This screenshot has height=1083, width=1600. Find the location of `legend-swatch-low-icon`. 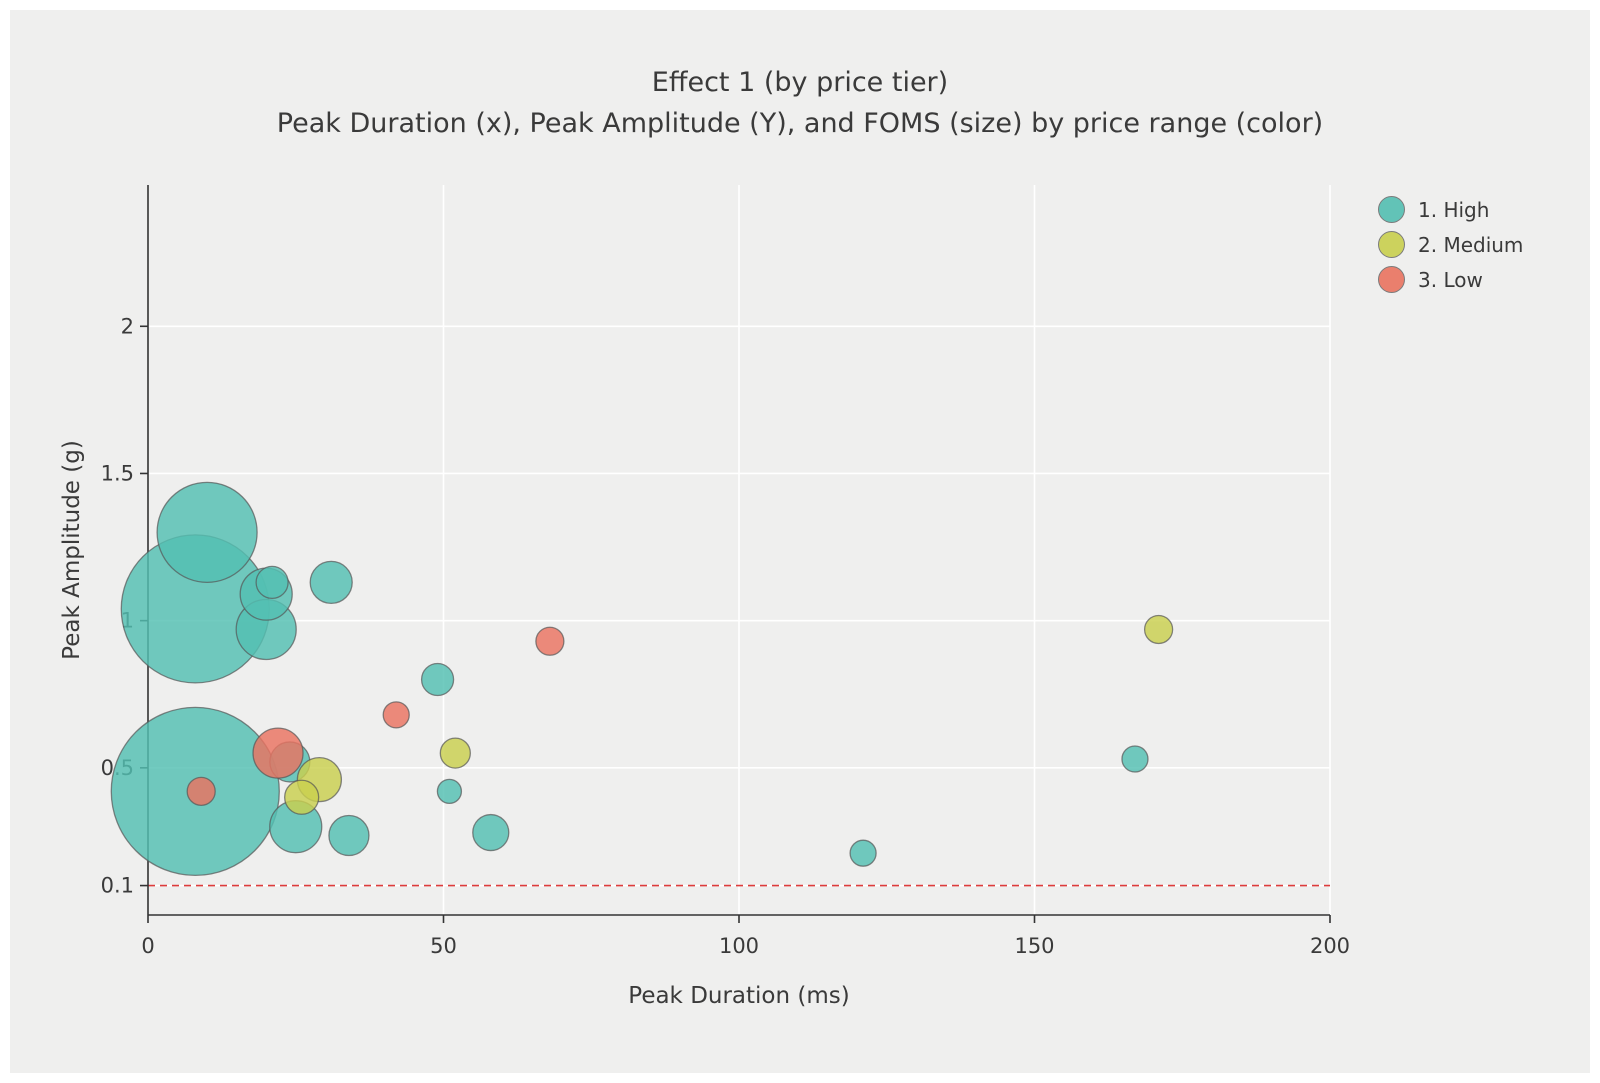

legend-swatch-low-icon is located at coordinates (1391, 279).